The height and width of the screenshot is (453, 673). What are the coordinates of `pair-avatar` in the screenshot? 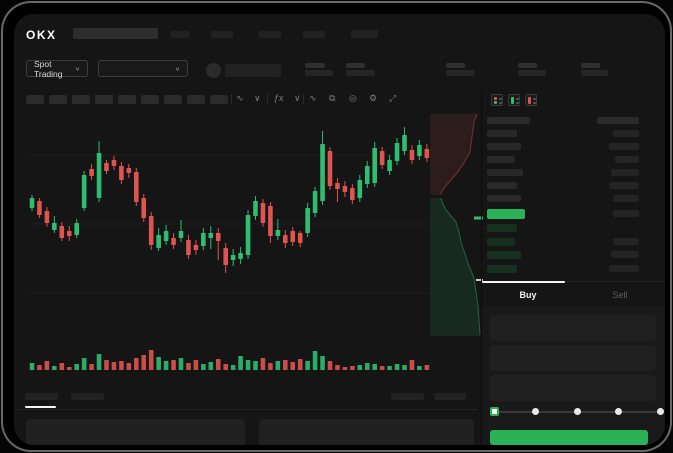 It's located at (213, 70).